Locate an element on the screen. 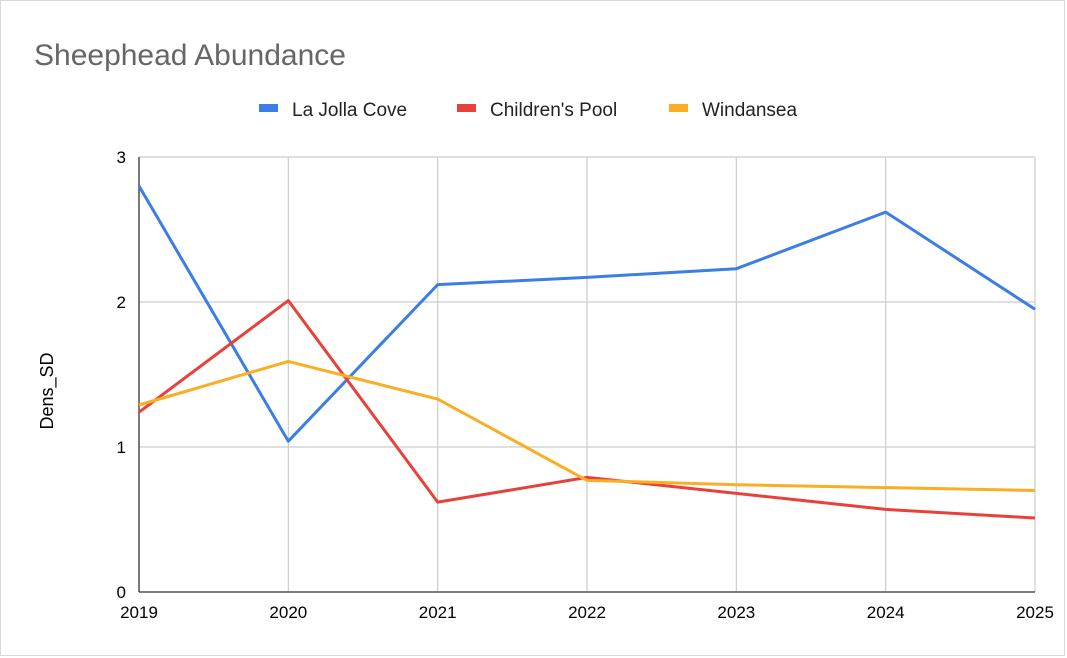 The width and height of the screenshot is (1067, 658). y-tick-label: 0 is located at coordinates (121, 592).